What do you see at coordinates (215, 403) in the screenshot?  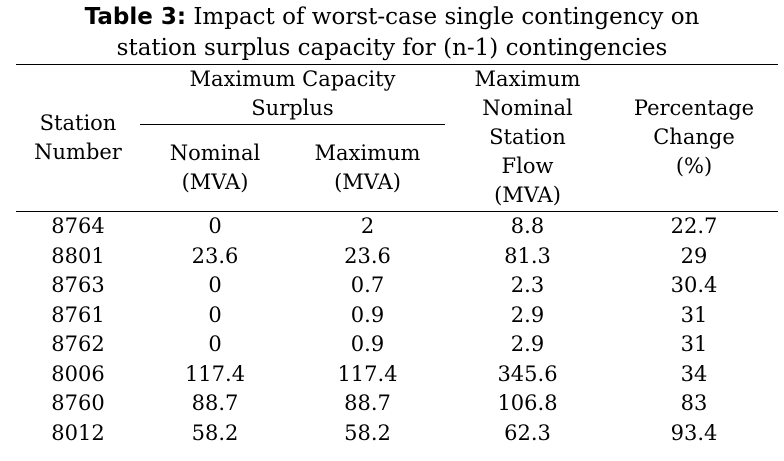 I see `cell-nominal: 88.7` at bounding box center [215, 403].